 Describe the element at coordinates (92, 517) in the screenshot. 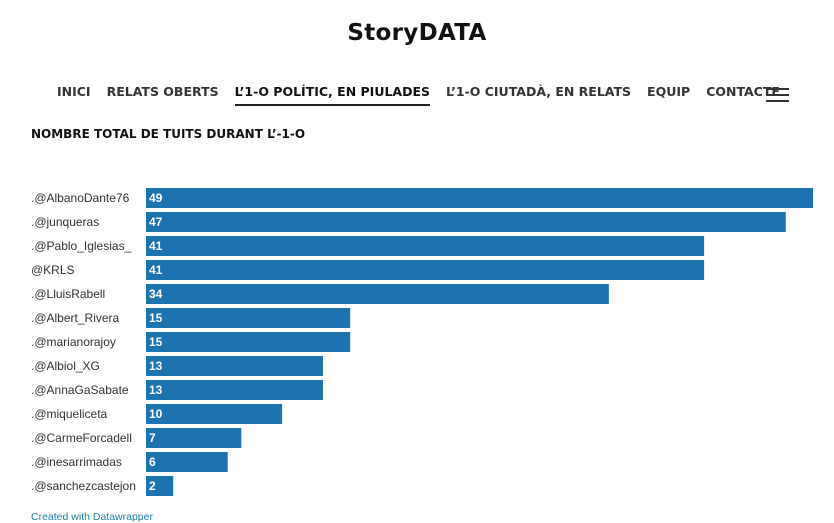

I see `datawrapper-credit-link: Created with Datawrapper` at that location.